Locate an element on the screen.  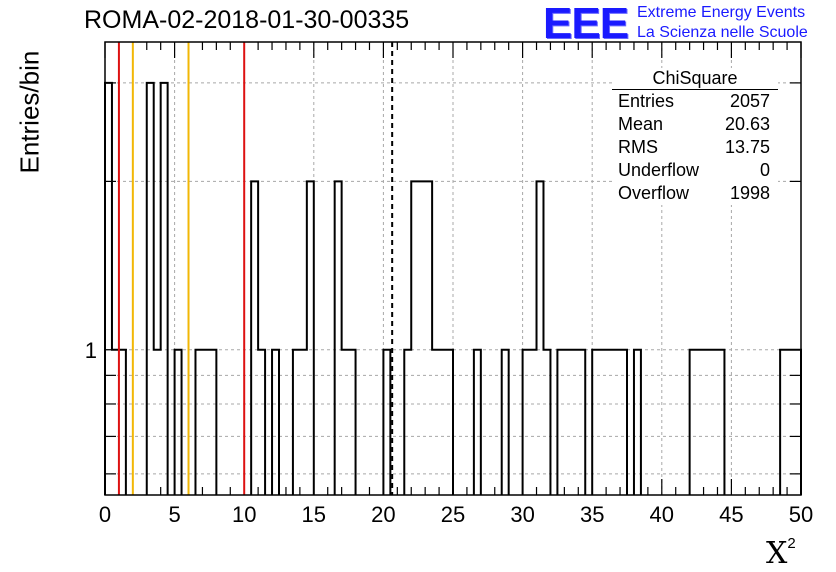
stats-row-underflow: Underflow 0 is located at coordinates (695, 170).